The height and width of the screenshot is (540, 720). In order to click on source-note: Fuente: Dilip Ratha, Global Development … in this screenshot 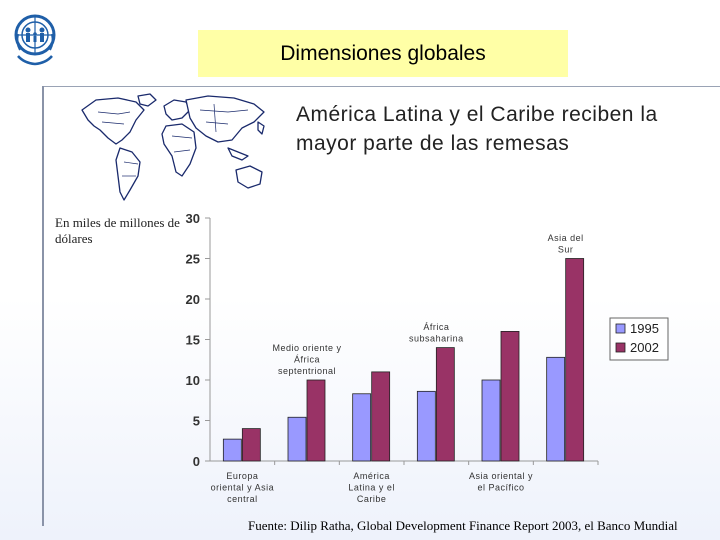, I will do `click(463, 525)`.